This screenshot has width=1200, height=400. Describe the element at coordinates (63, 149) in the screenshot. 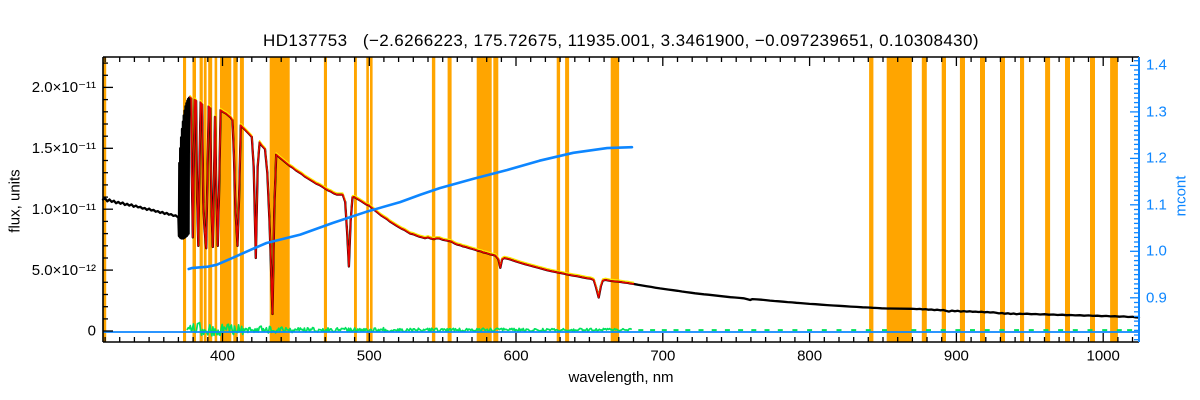

I see `left-y-tick-label: 1.5×10⁻¹¹` at that location.